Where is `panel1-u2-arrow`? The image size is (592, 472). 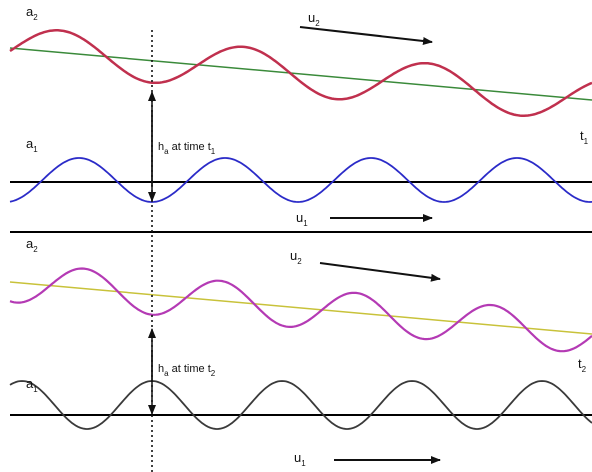 panel1-u2-arrow is located at coordinates (366, 35).